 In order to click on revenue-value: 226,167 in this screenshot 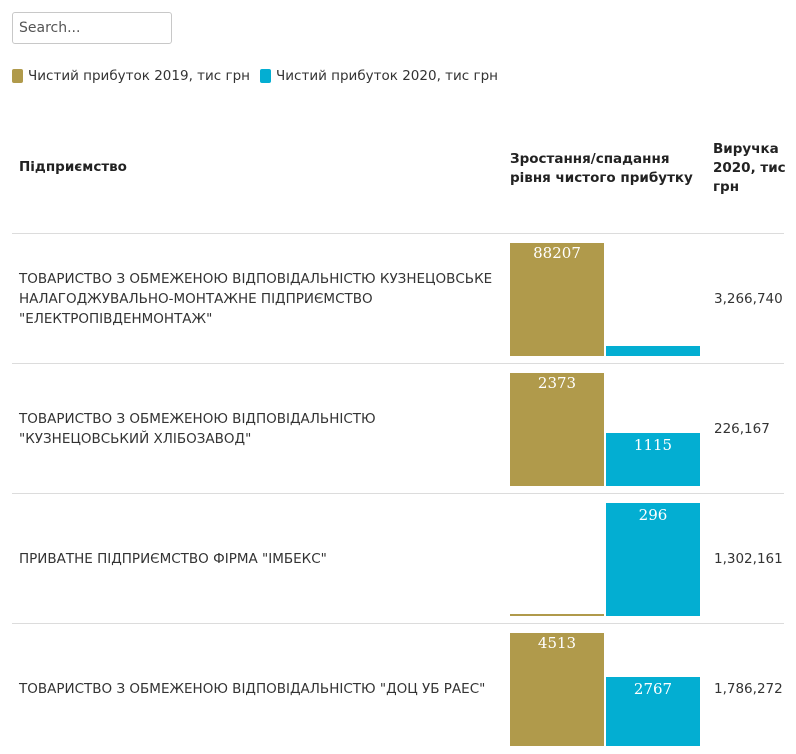, I will do `click(742, 429)`.